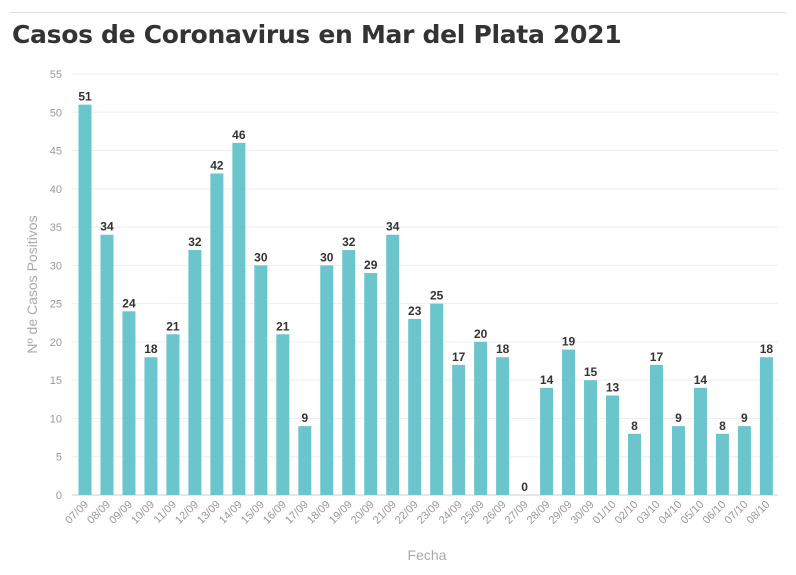 The width and height of the screenshot is (796, 575). Describe the element at coordinates (649, 513) in the screenshot. I see `x-tick-label: 03/10` at that location.